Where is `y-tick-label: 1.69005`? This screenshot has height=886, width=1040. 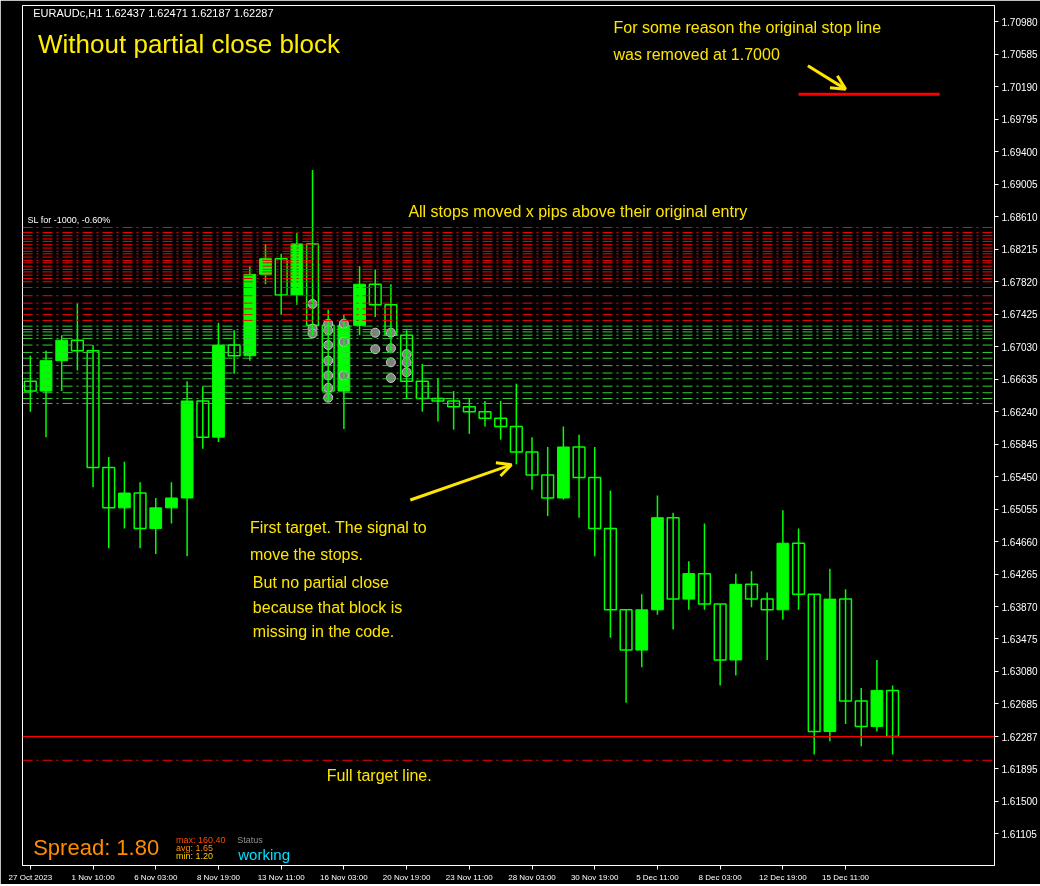 y-tick-label: 1.69005 is located at coordinates (1020, 185).